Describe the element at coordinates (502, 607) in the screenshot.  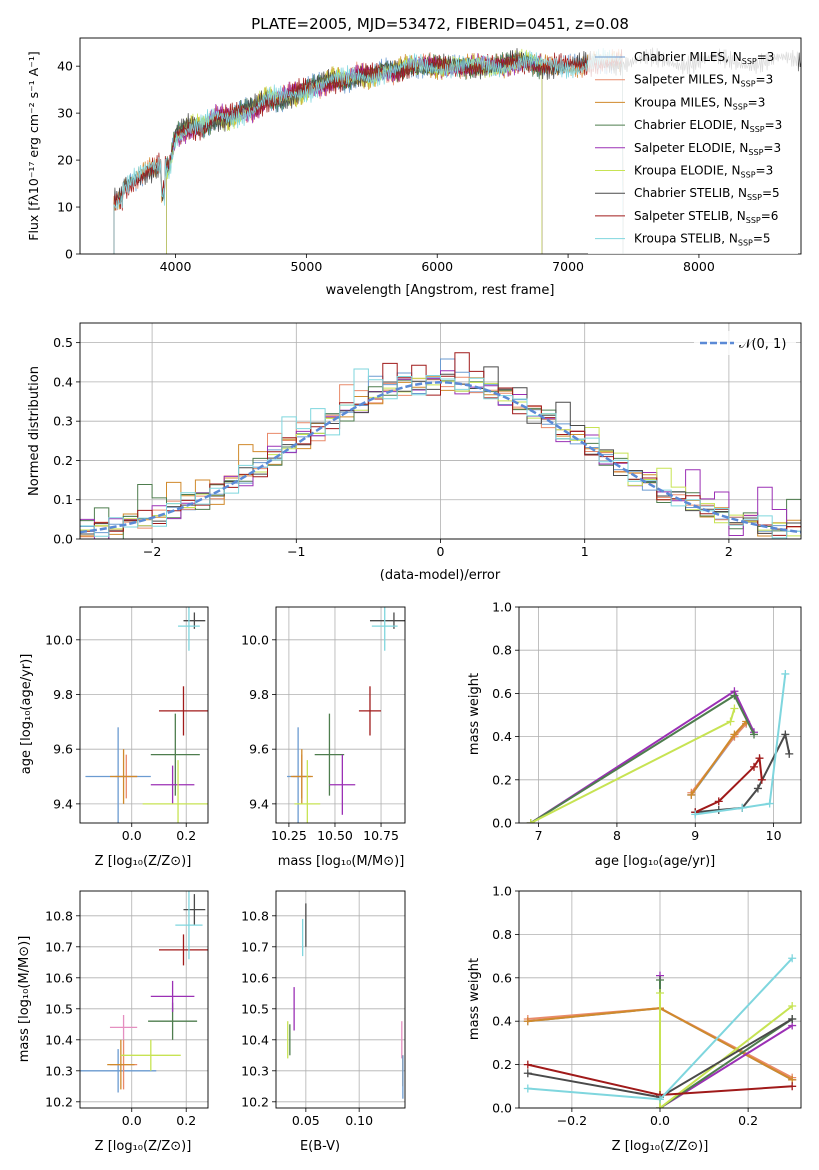
I see `weight_vs_age-ytick-label-5: 1.0` at that location.